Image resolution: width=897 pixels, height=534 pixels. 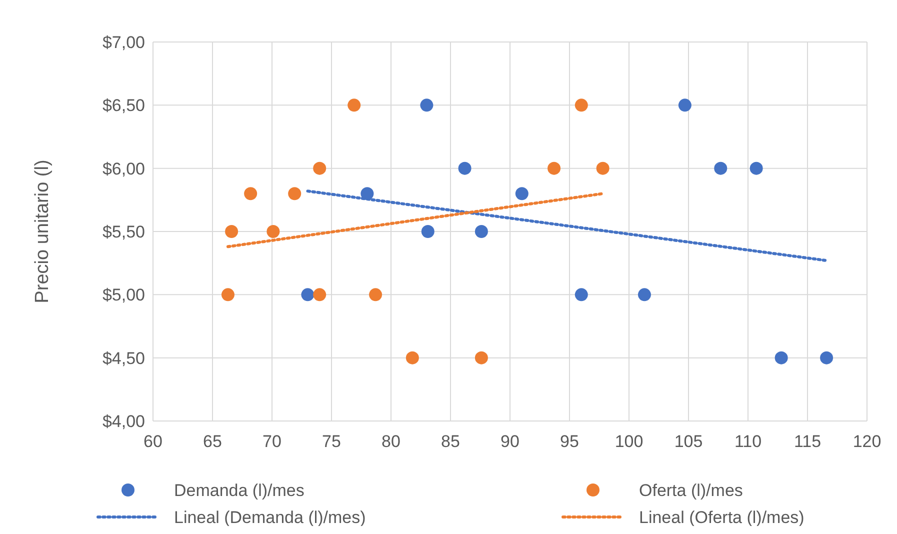 What do you see at coordinates (569, 441) in the screenshot?
I see `x-tick-label: 95` at bounding box center [569, 441].